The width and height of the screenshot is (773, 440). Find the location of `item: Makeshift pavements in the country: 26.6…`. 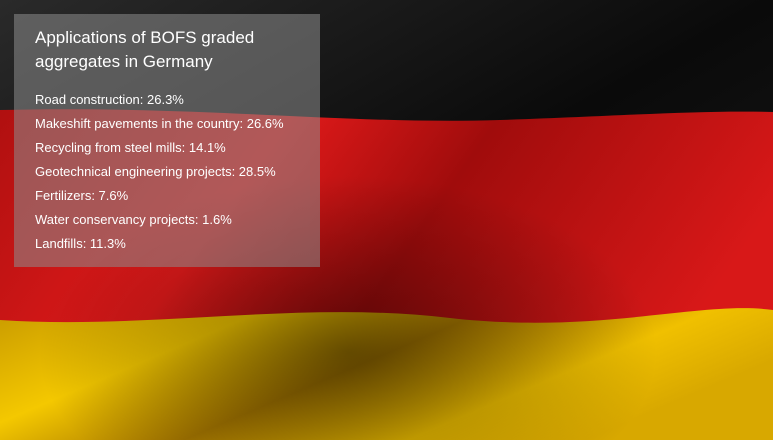

item: Makeshift pavements in the country: 26.6… is located at coordinates (159, 123).